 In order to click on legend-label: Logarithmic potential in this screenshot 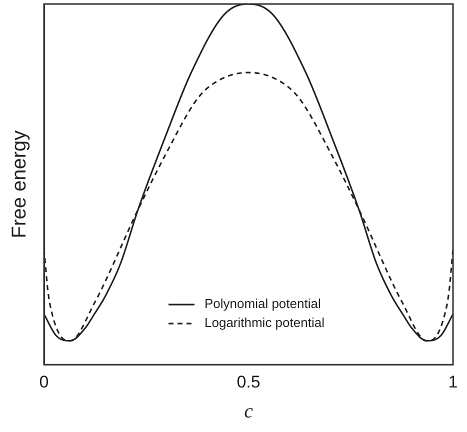, I will do `click(264, 322)`.